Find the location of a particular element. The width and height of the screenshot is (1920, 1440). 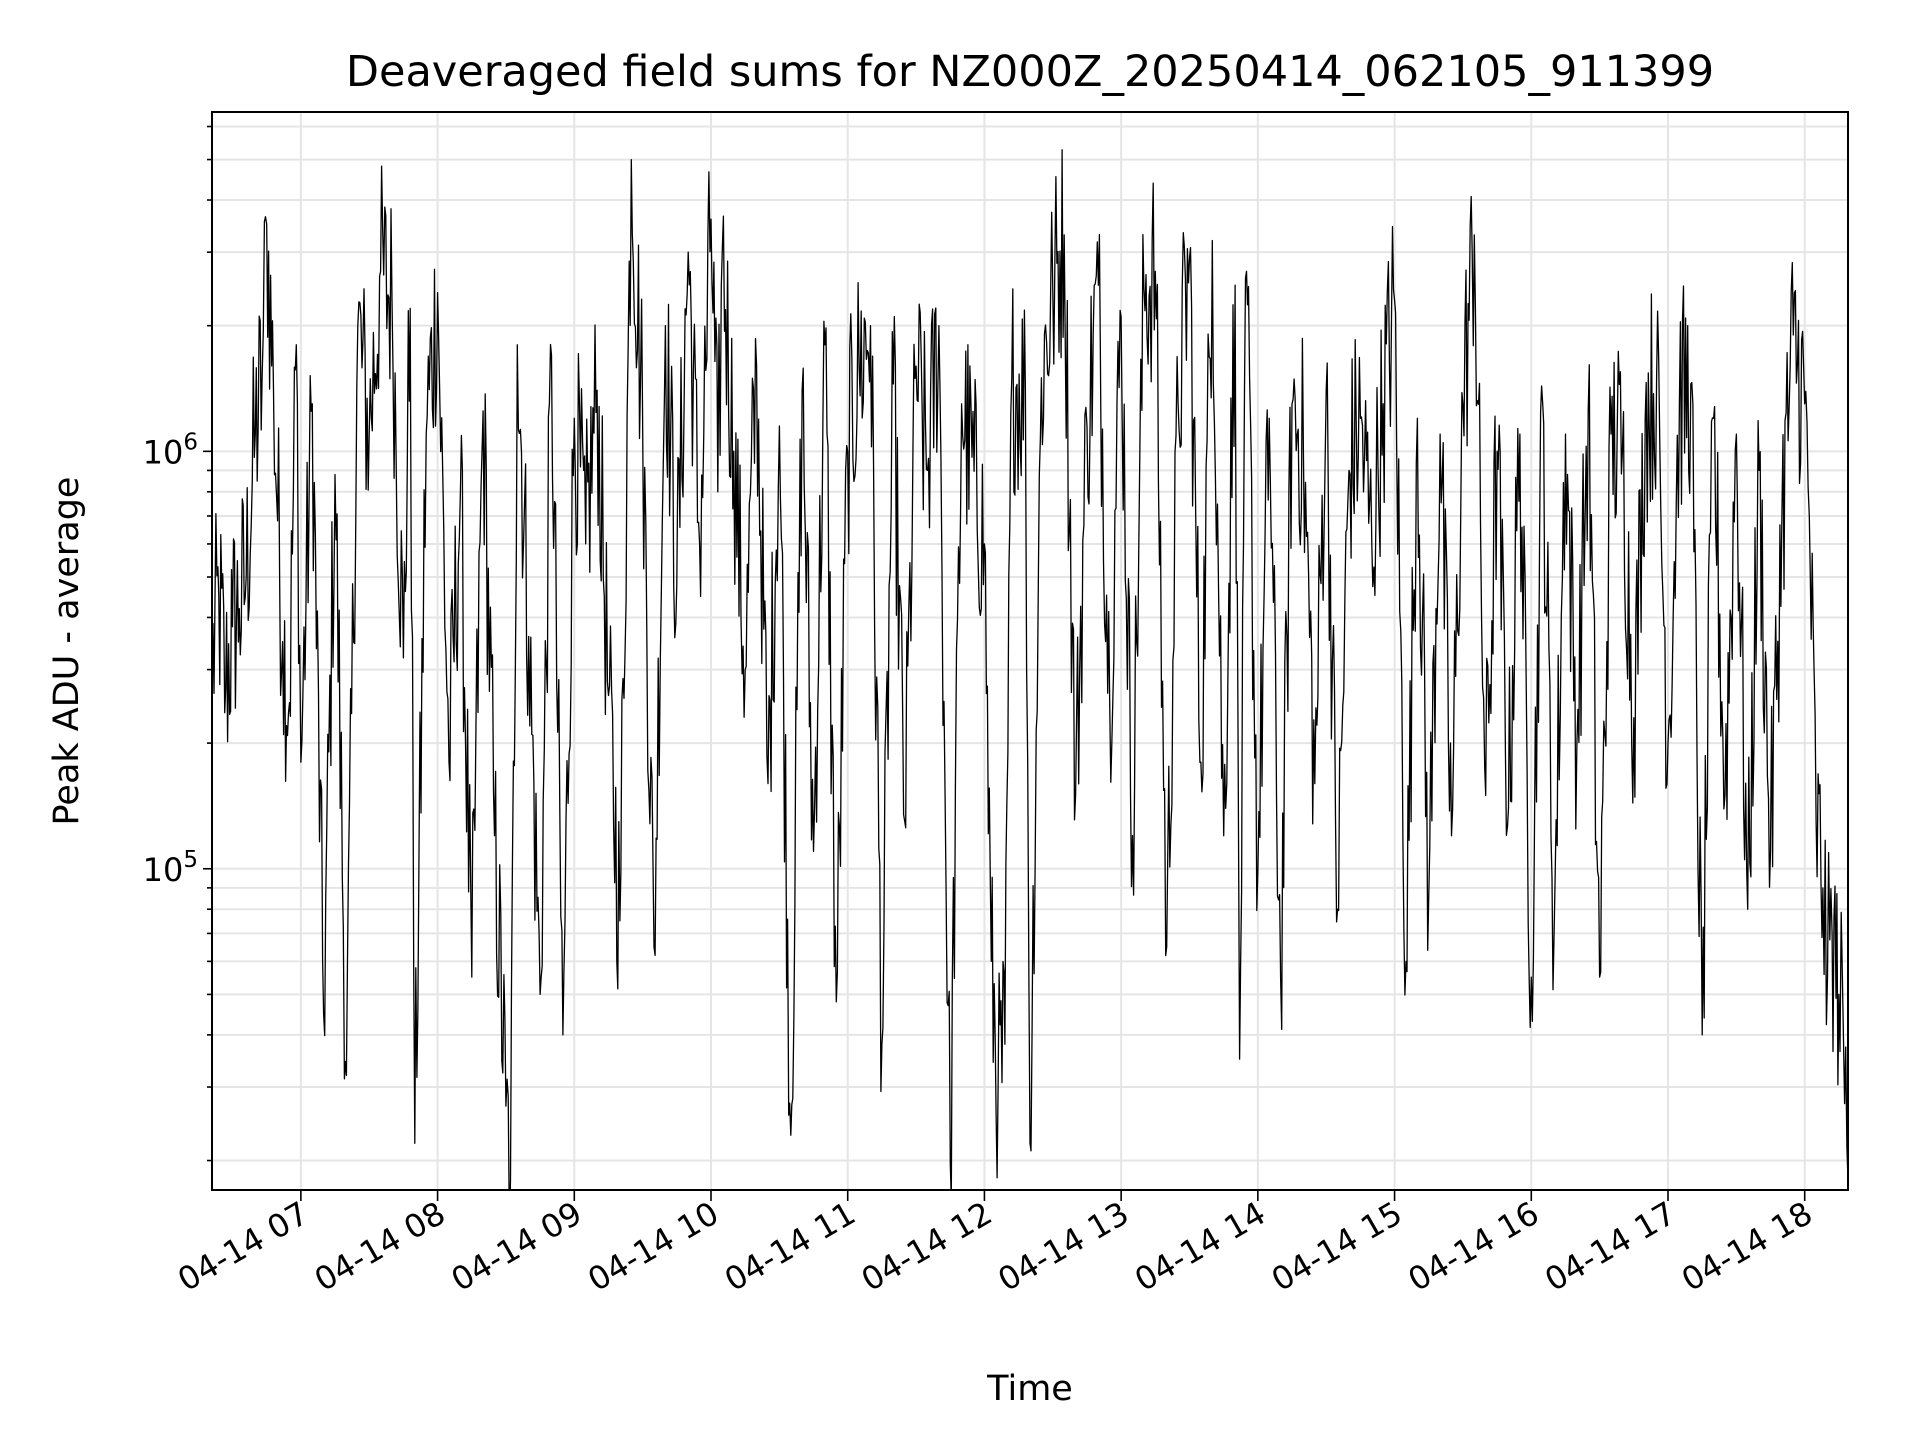

y-tick-label: 10⁵ is located at coordinates (170, 868).